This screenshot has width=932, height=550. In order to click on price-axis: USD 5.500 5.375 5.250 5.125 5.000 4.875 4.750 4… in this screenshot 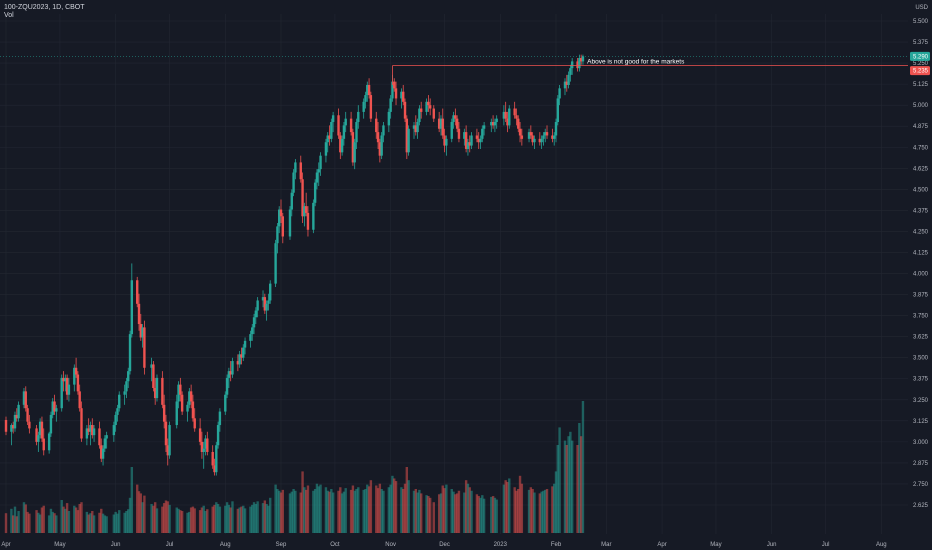, I will do `click(921, 257)`.